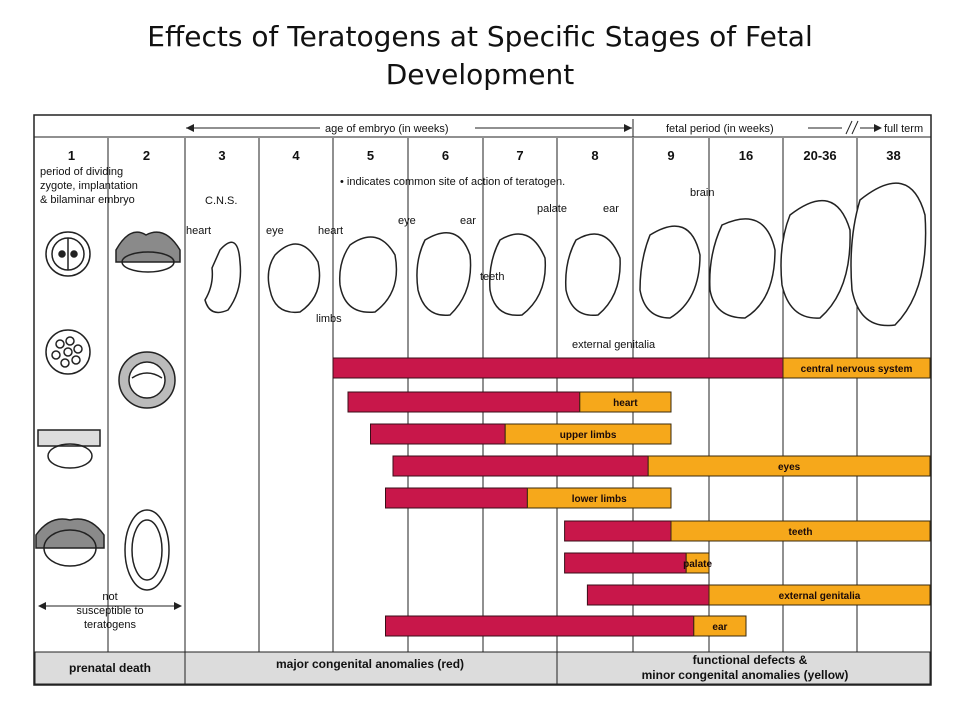  What do you see at coordinates (387, 129) in the screenshot?
I see `age-of-embryo-label: age of embryo (in weeks)` at bounding box center [387, 129].